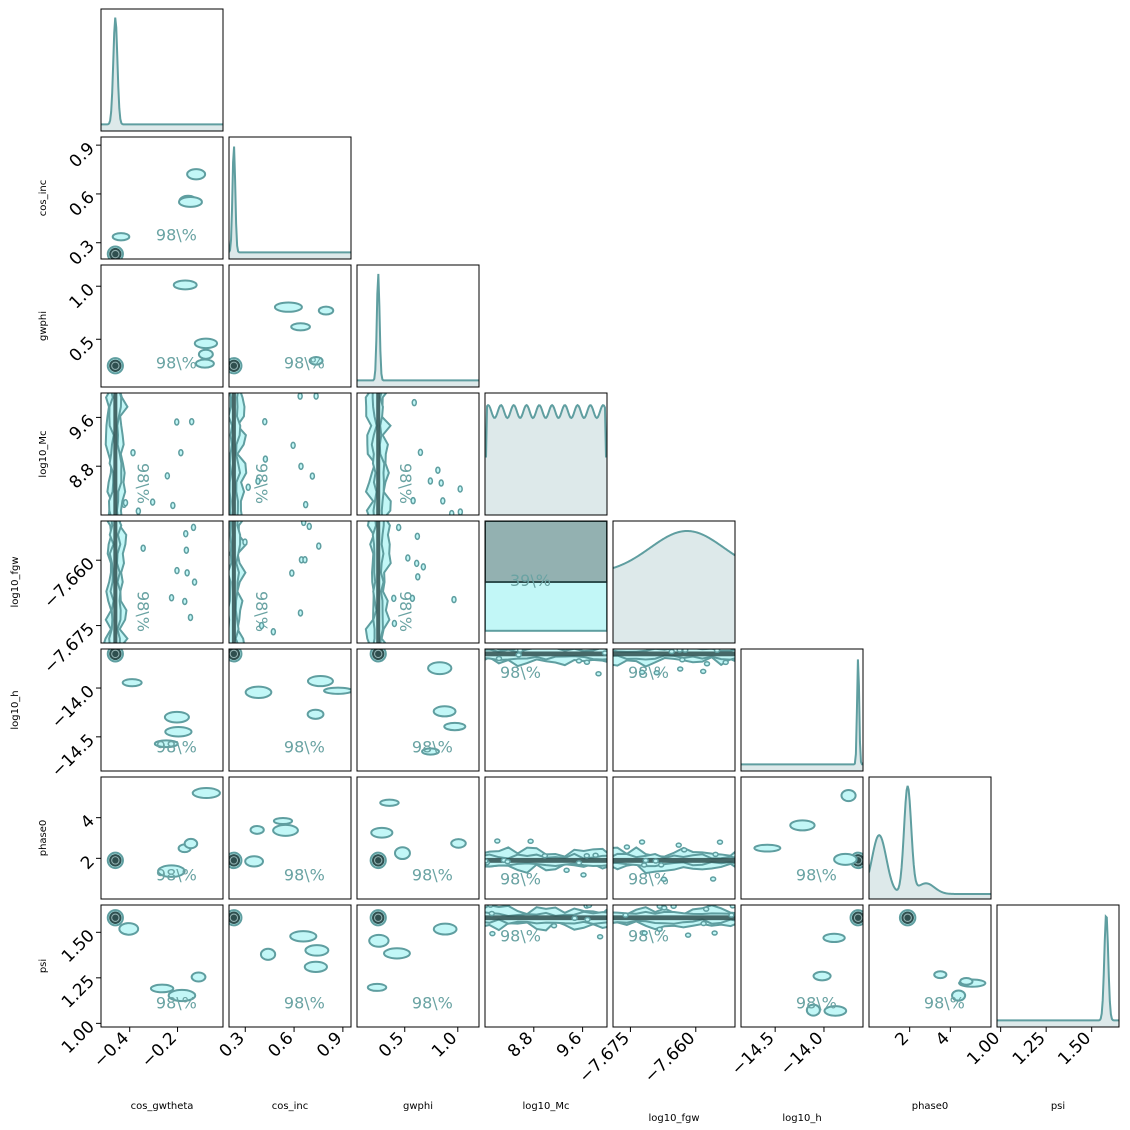 Image resolution: width=1130 pixels, height=1130 pixels. What do you see at coordinates (73, 755) in the screenshot?
I see `y-tick-label-log10_h: −14.5` at bounding box center [73, 755].